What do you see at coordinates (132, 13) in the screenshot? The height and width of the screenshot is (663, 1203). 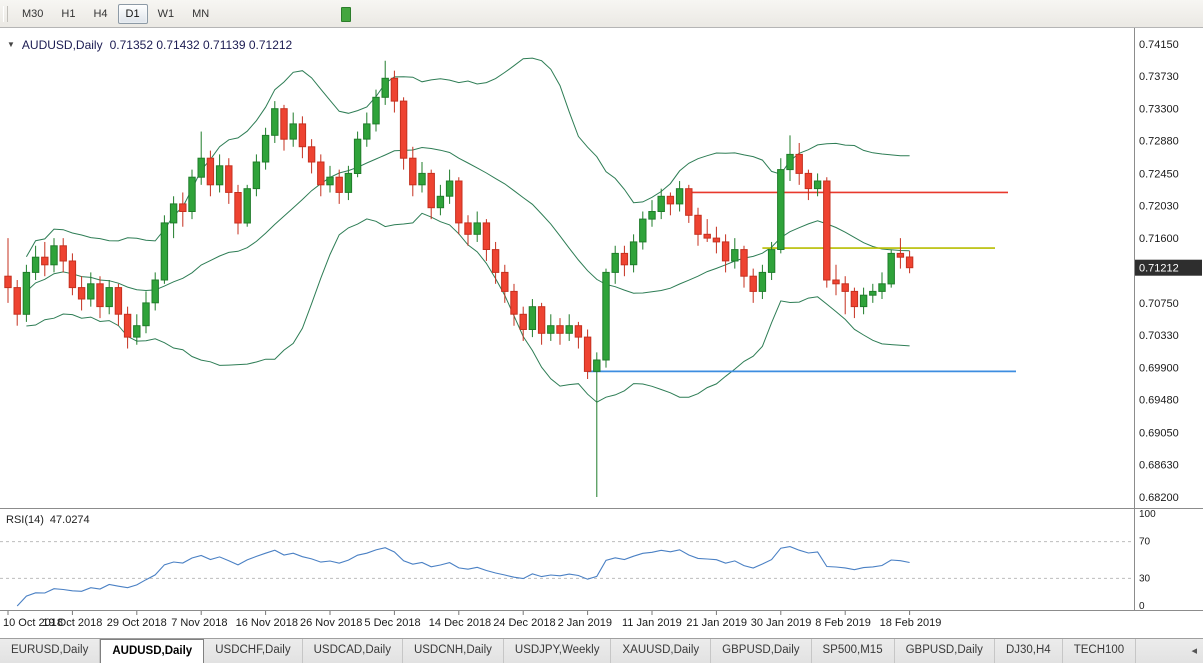 I see `period-button-d1: D1` at bounding box center [132, 13].